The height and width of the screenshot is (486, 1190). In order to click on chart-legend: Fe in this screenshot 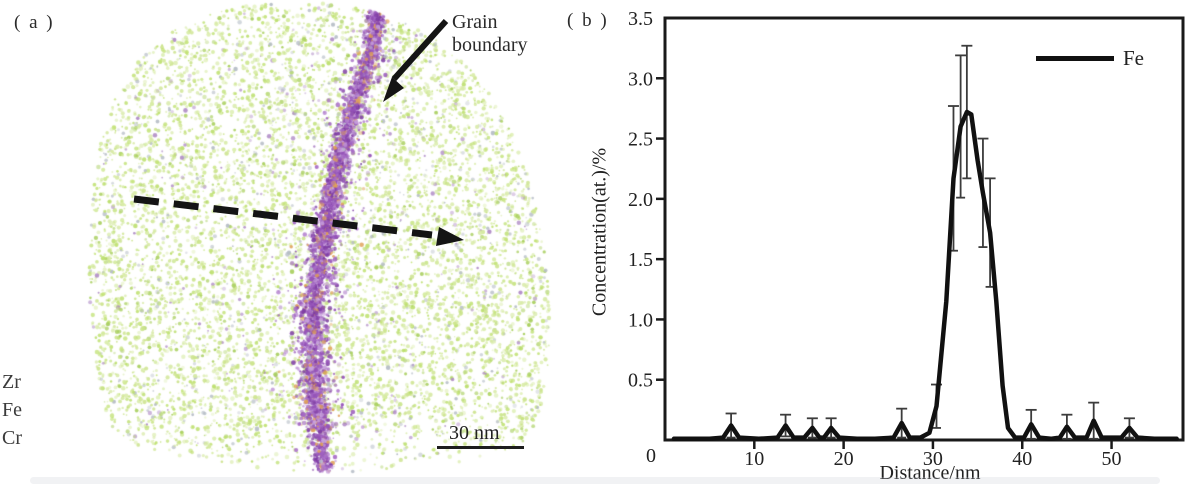, I will do `click(1090, 58)`.